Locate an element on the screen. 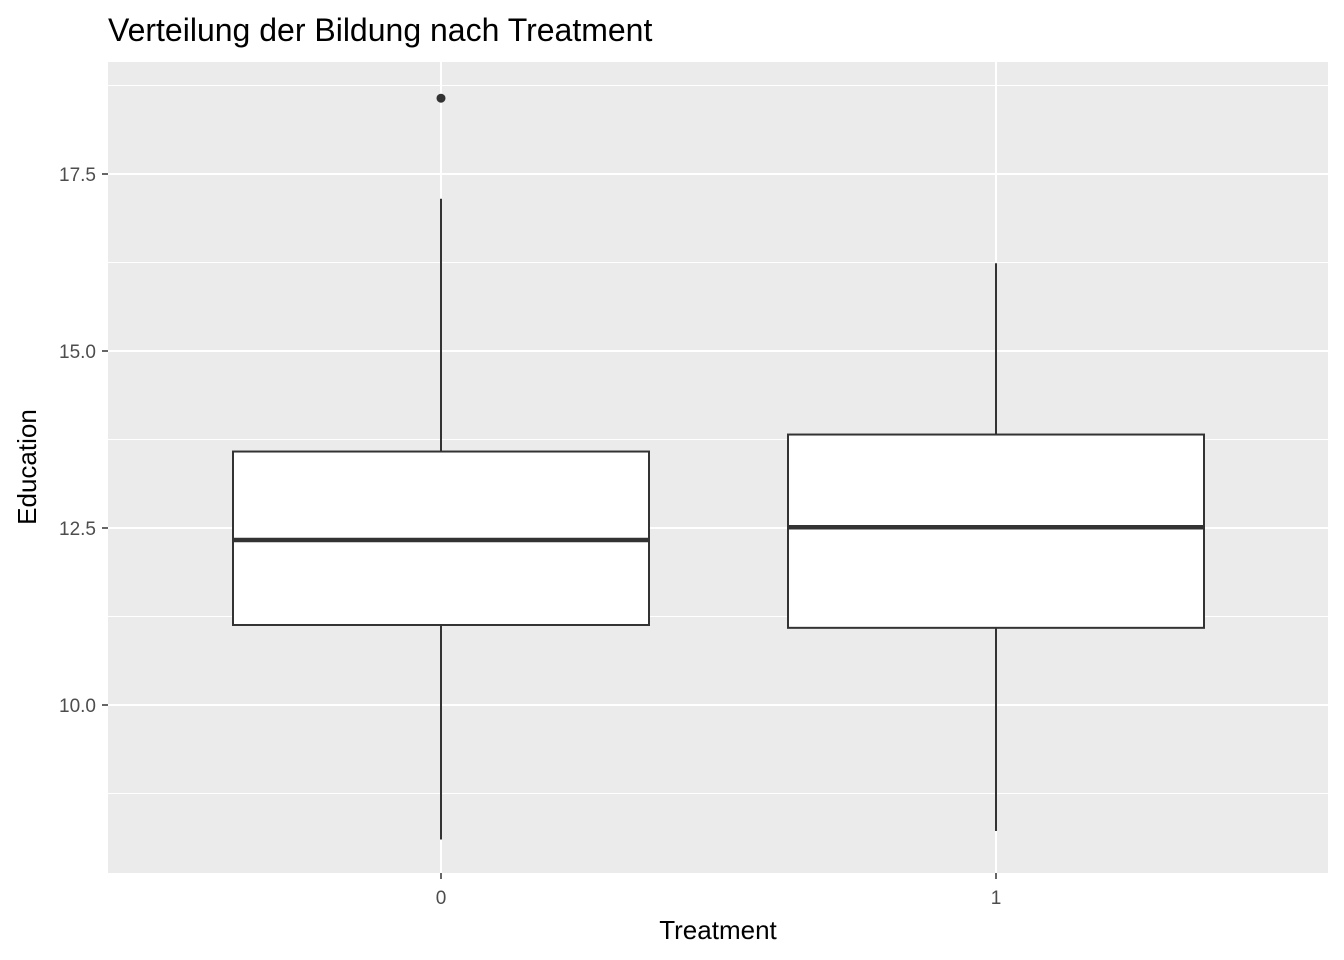  y-axis-title: Education is located at coordinates (27, 467).